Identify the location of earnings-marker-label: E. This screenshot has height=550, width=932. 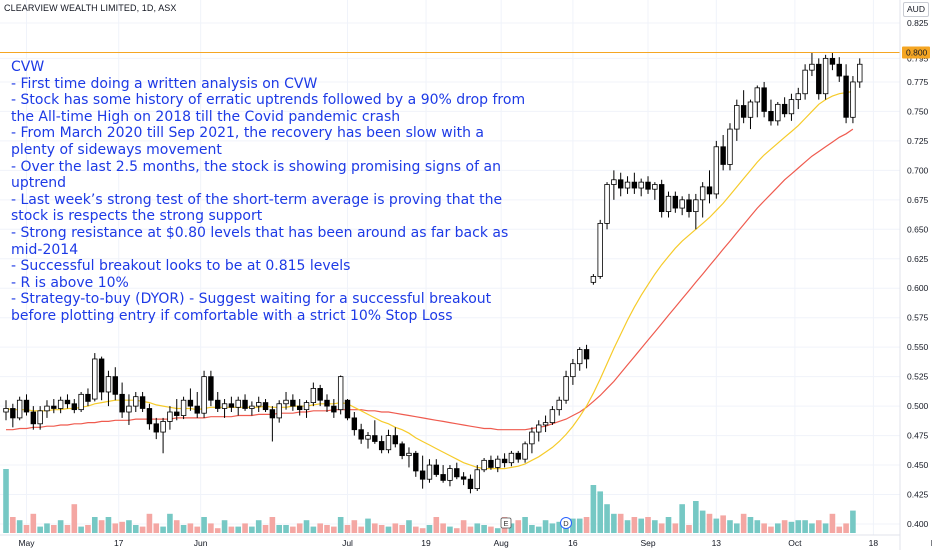
(505, 523).